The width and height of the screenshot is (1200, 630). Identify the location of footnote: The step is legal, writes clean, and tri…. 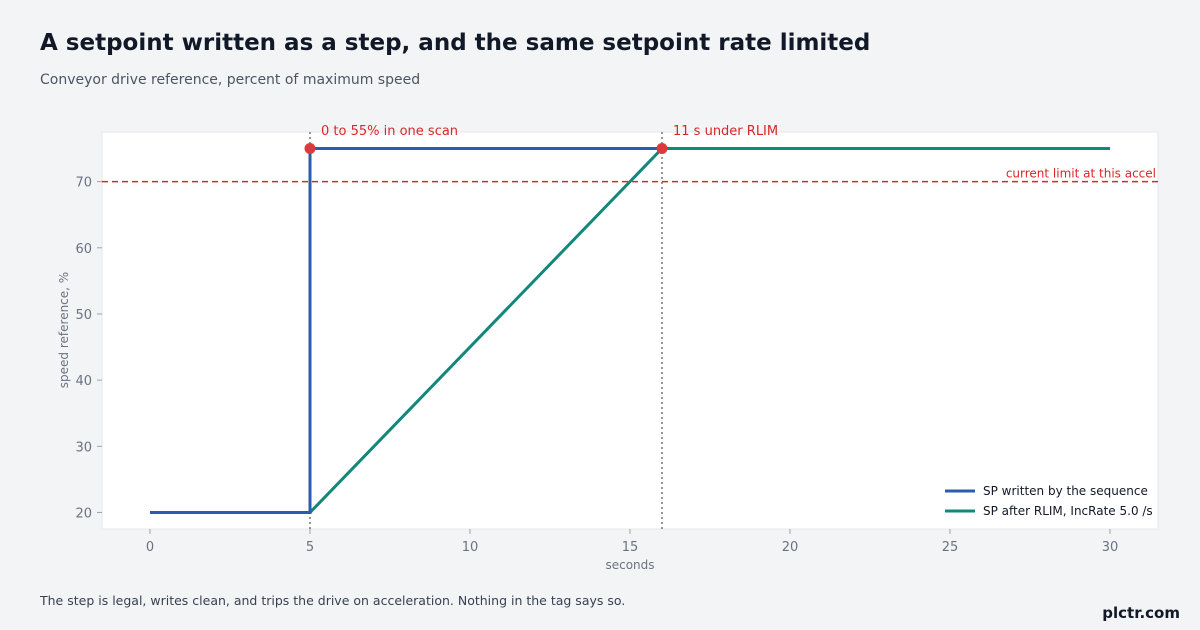
(333, 600).